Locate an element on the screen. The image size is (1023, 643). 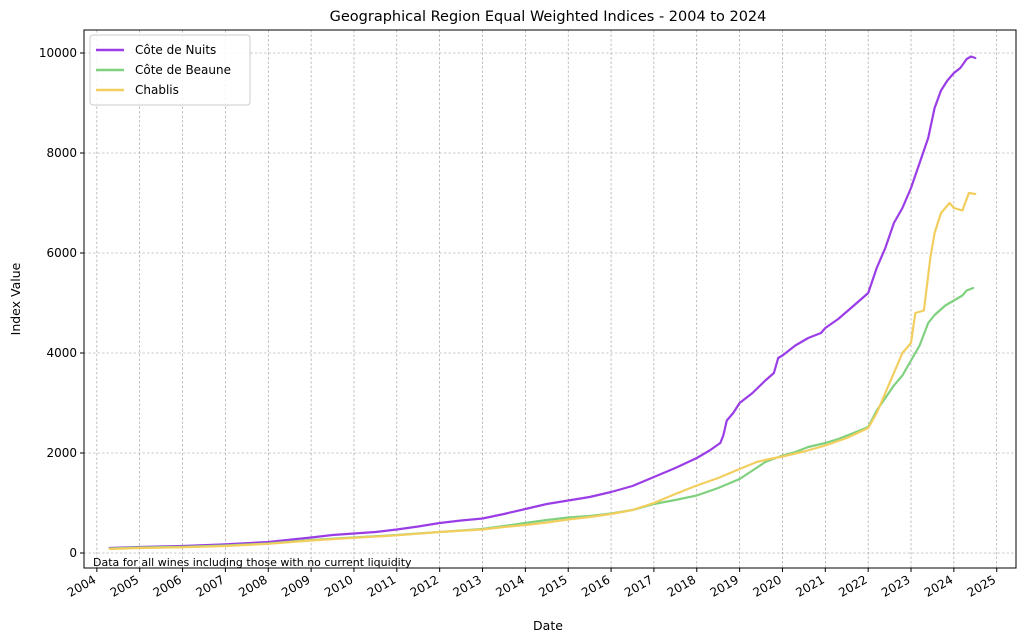
legend-box is located at coordinates (170, 70).